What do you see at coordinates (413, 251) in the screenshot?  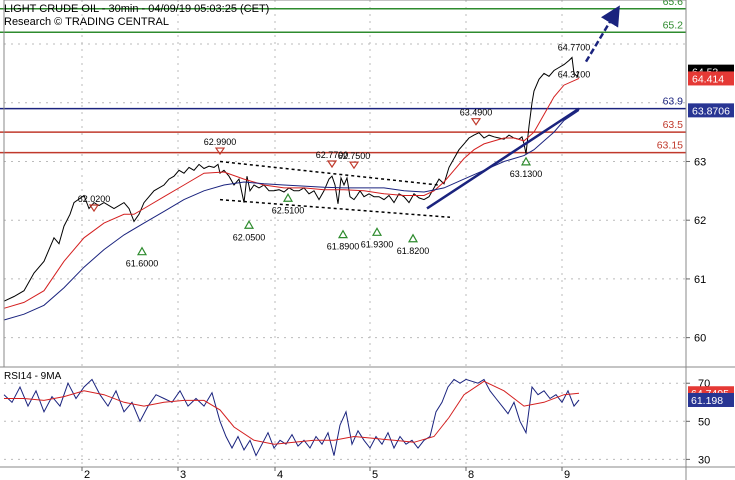 I see `price-annotation: 61.8200` at bounding box center [413, 251].